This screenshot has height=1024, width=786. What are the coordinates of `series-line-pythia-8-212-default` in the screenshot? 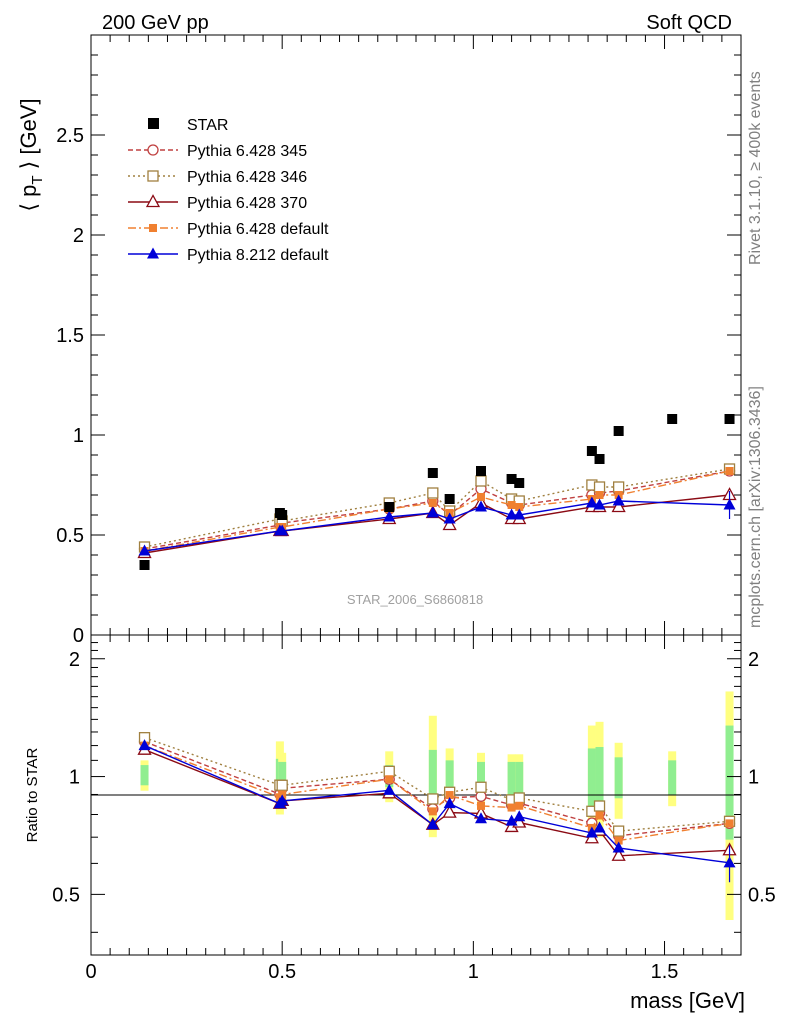 It's located at (437, 526).